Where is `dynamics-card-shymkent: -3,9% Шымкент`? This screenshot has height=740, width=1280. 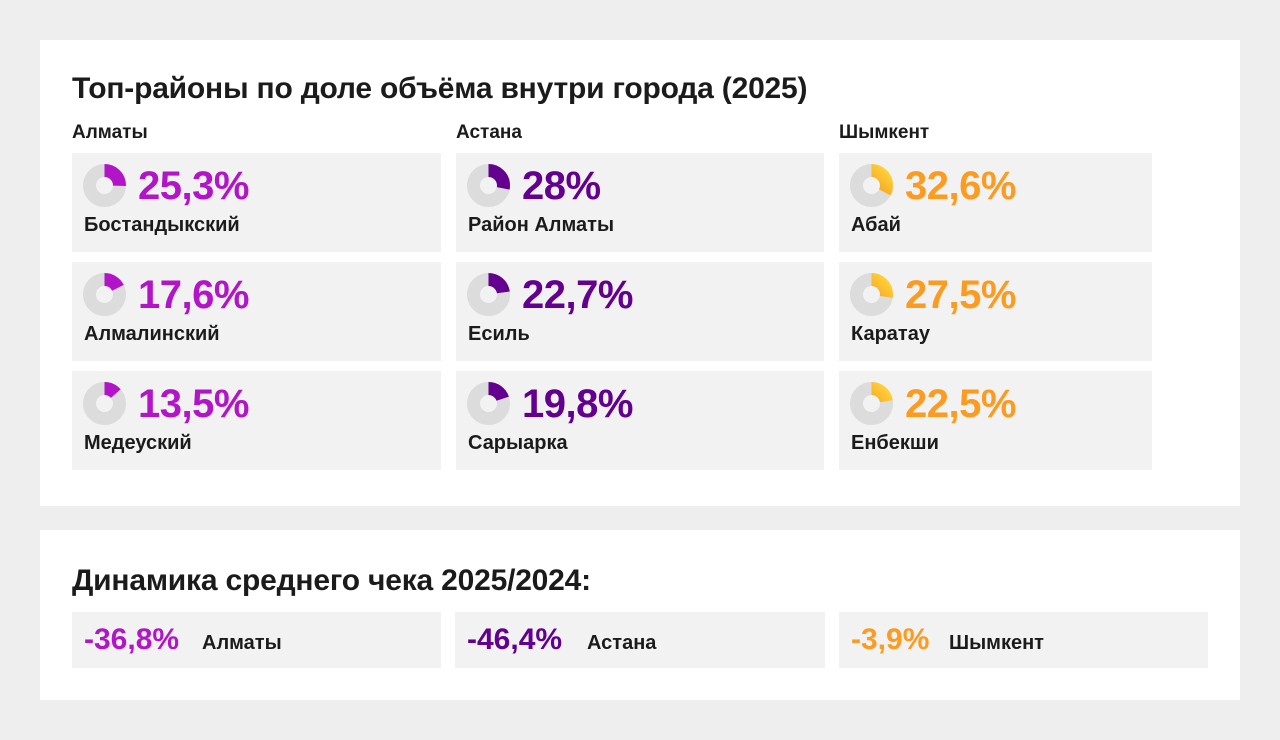
dynamics-card-shymkent: -3,9% Шымкент is located at coordinates (1023, 640).